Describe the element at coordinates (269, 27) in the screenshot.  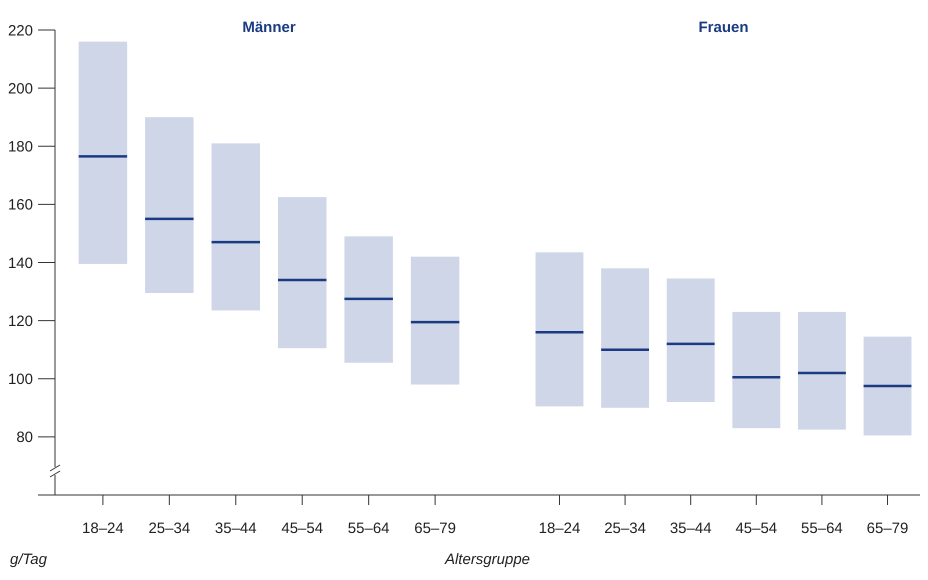
I see `chart-title: Männer` at that location.